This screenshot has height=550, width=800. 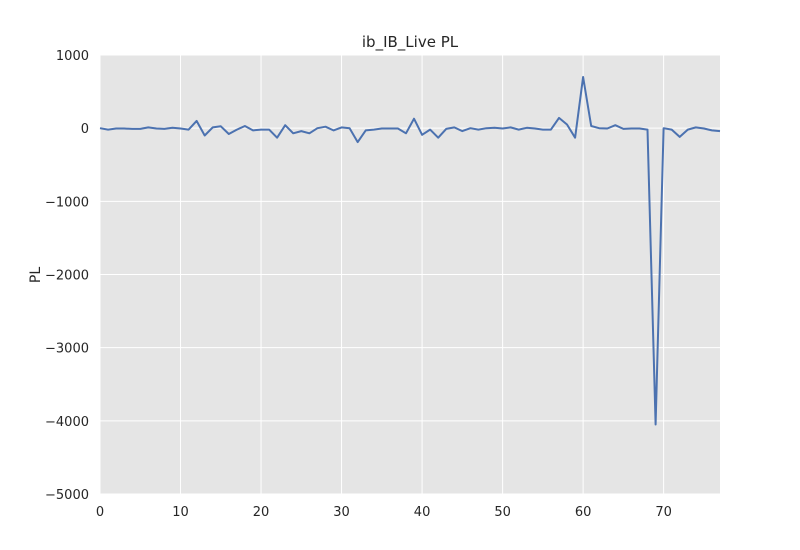 What do you see at coordinates (502, 512) in the screenshot?
I see `x-tick-label: 50` at bounding box center [502, 512].